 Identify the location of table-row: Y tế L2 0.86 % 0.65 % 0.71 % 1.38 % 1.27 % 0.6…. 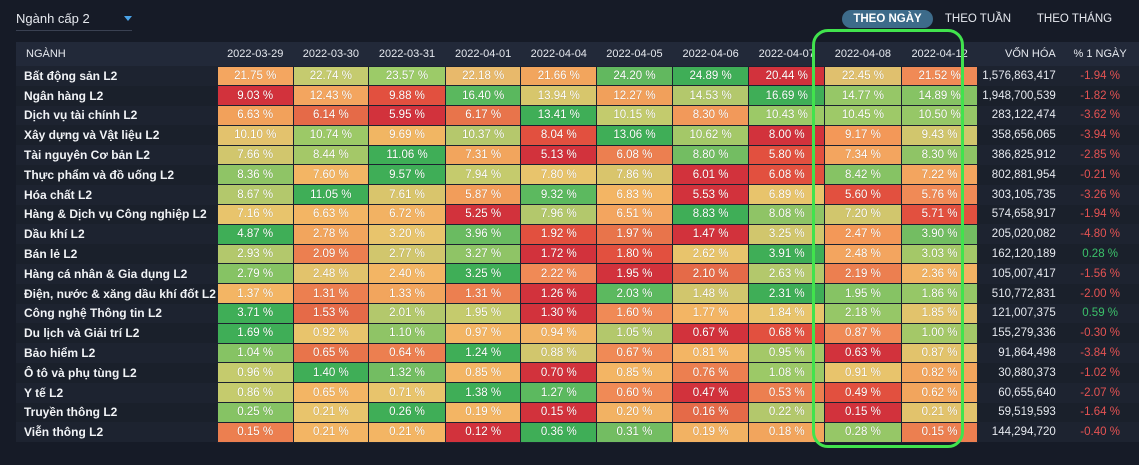
(577, 393).